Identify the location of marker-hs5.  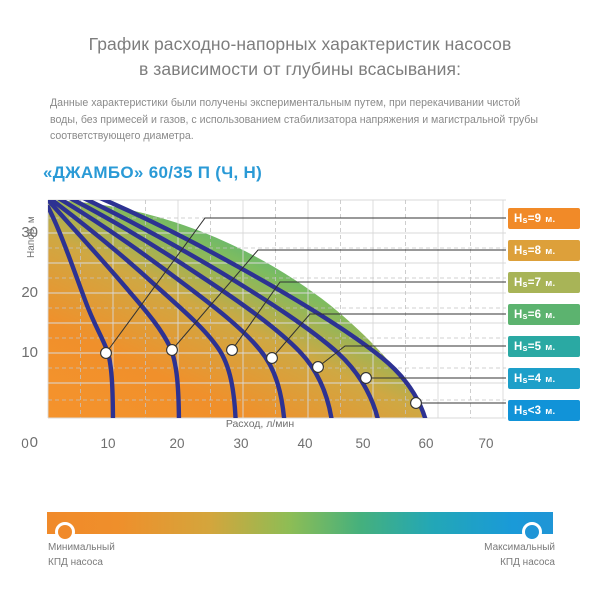
(318, 367).